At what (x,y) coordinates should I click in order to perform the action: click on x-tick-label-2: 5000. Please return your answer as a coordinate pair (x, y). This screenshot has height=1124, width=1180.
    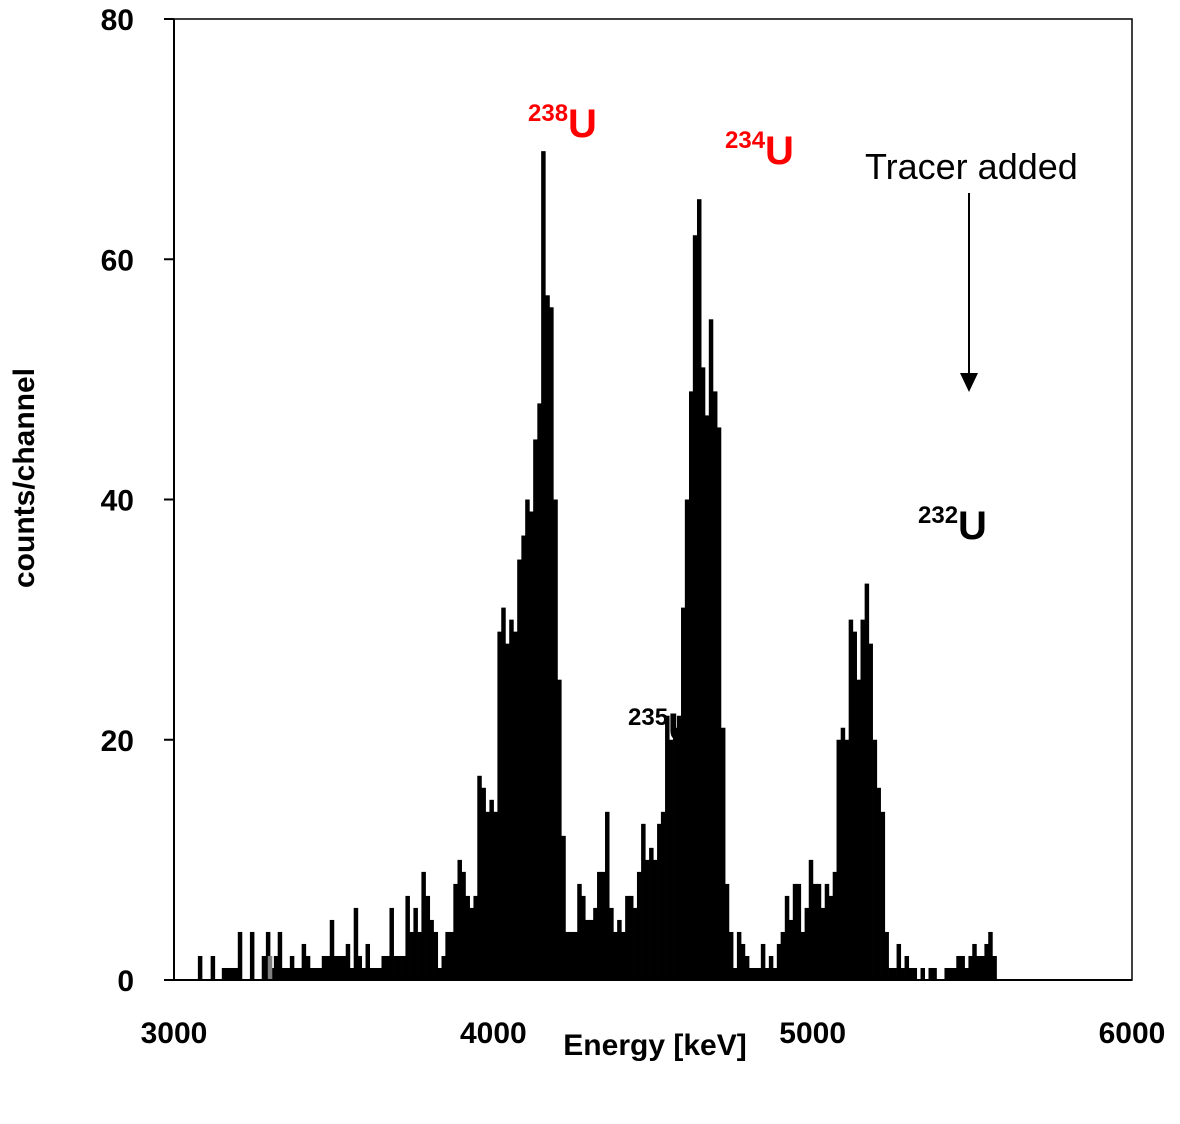
    Looking at the image, I should click on (812, 1033).